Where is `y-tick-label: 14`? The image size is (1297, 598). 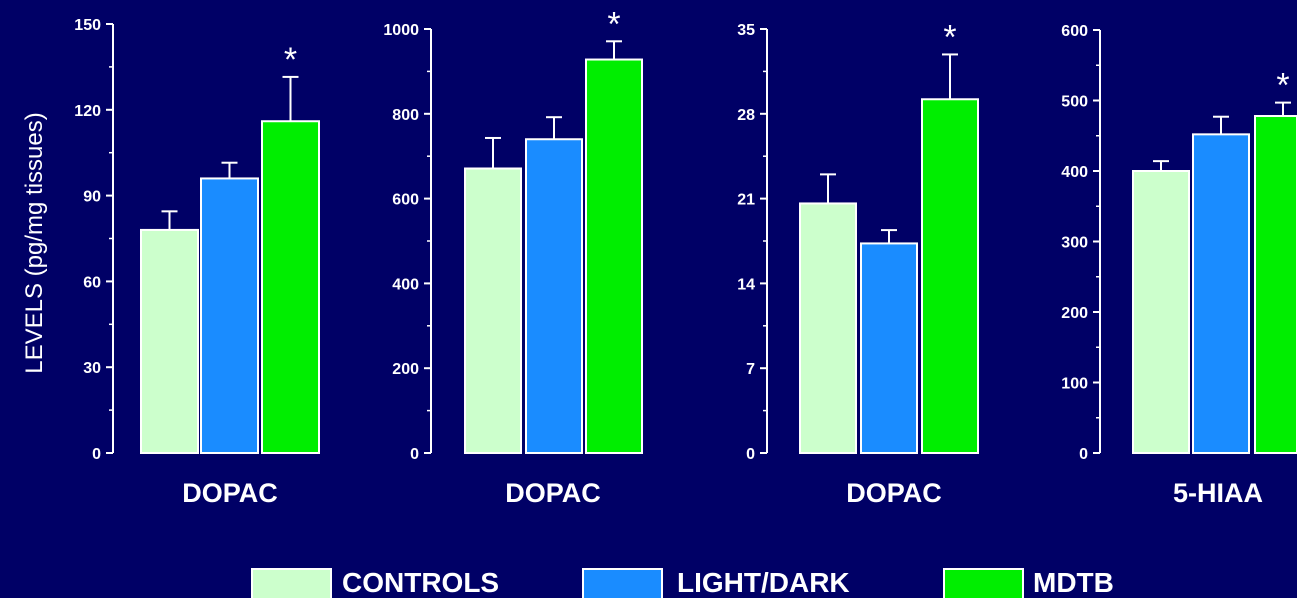
y-tick-label: 14 is located at coordinates (746, 284).